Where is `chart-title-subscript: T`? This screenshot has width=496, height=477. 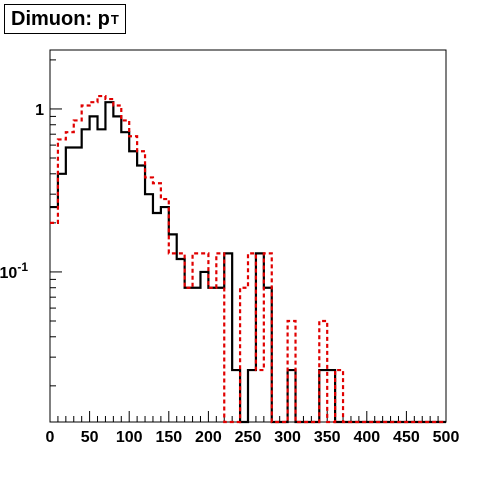 chart-title-subscript: T is located at coordinates (114, 19).